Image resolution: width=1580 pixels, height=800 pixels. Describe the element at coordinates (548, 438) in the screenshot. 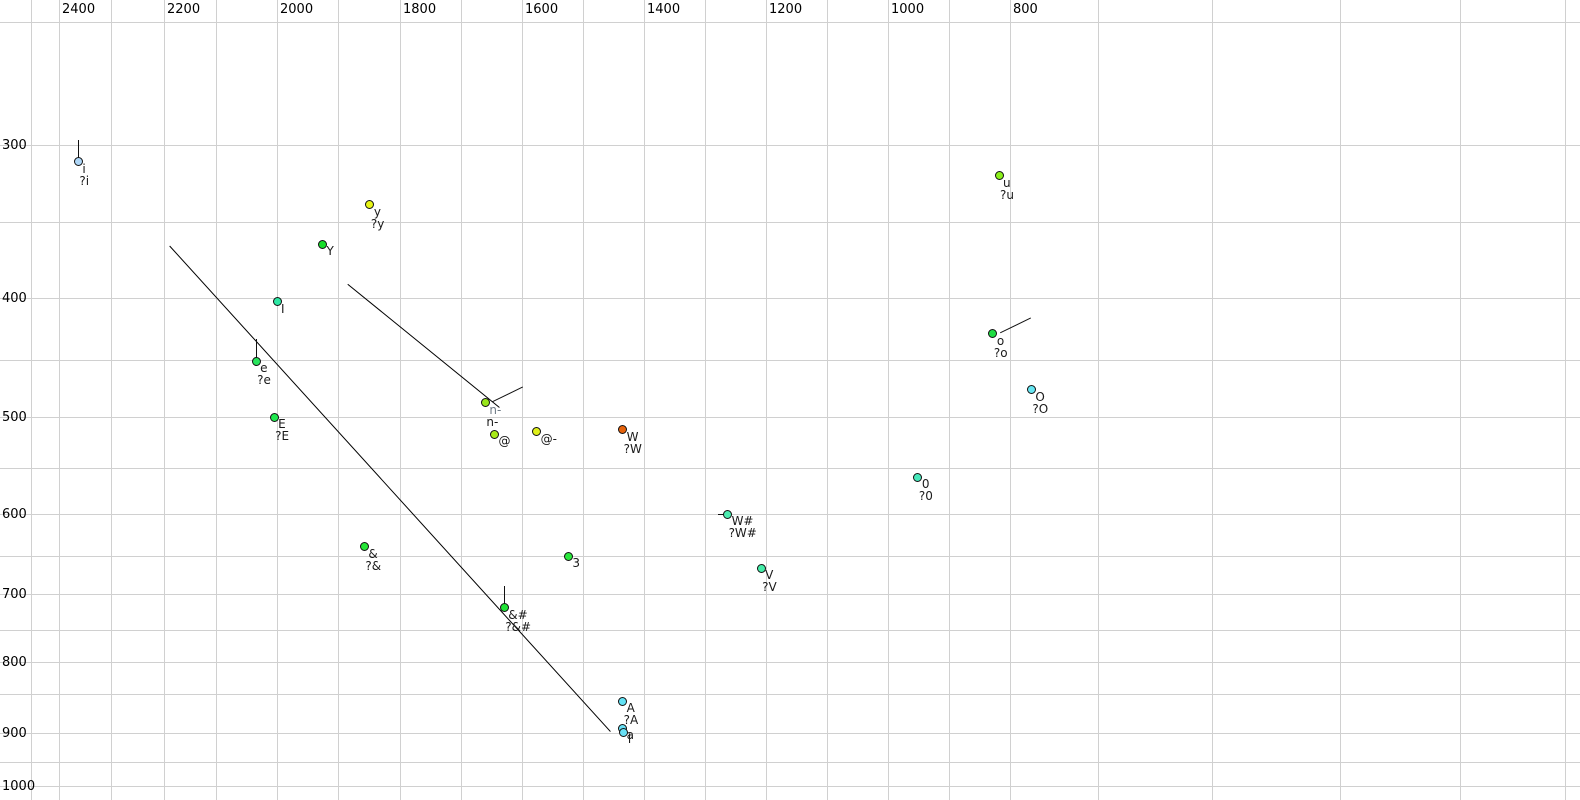

I see `point-label-primary: @-` at that location.